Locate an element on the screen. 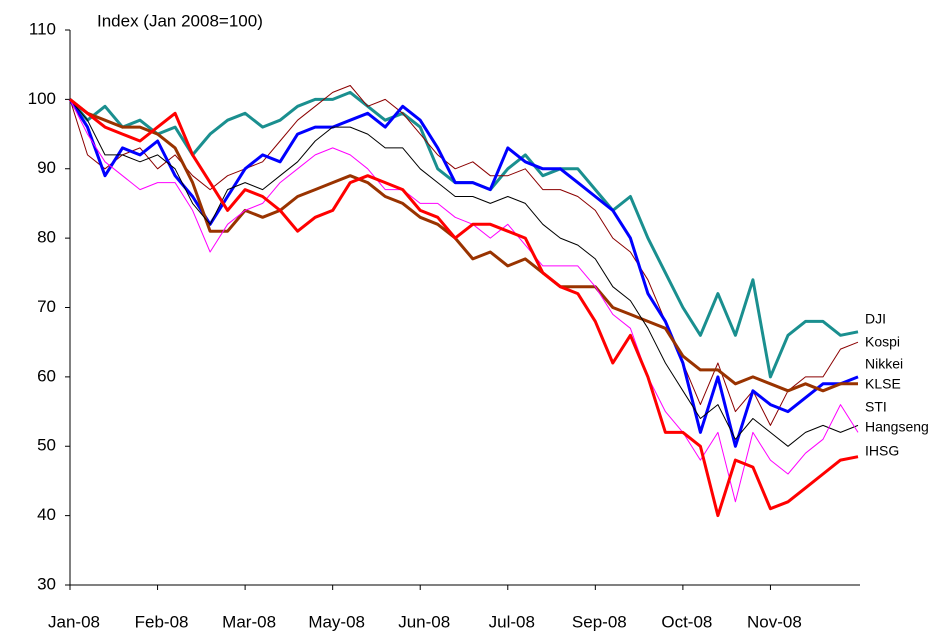  x-tick-label: Sep-08 is located at coordinates (599, 621).